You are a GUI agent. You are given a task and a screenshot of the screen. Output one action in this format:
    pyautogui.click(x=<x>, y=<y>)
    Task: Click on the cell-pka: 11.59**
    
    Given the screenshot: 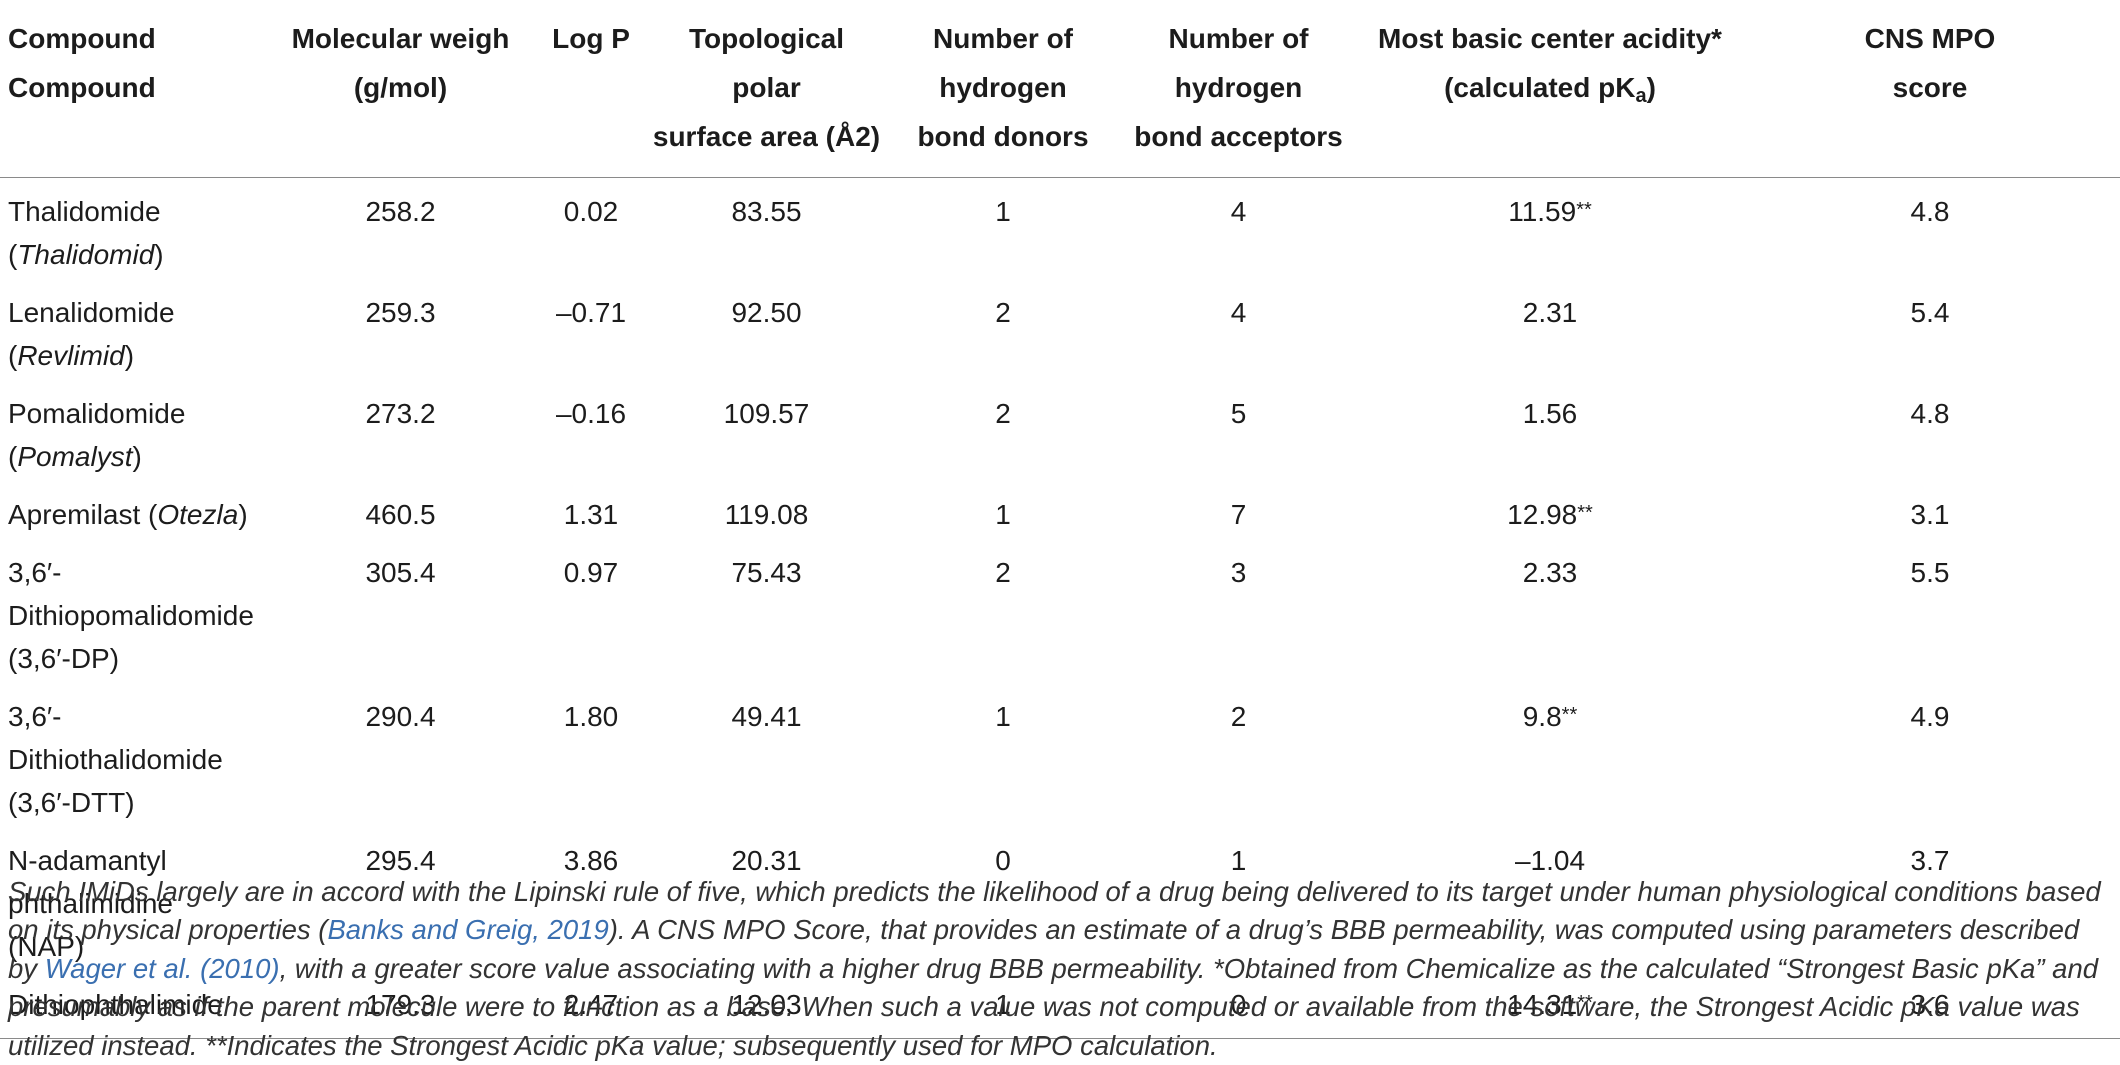 What is the action you would take?
    pyautogui.click(x=1550, y=229)
    